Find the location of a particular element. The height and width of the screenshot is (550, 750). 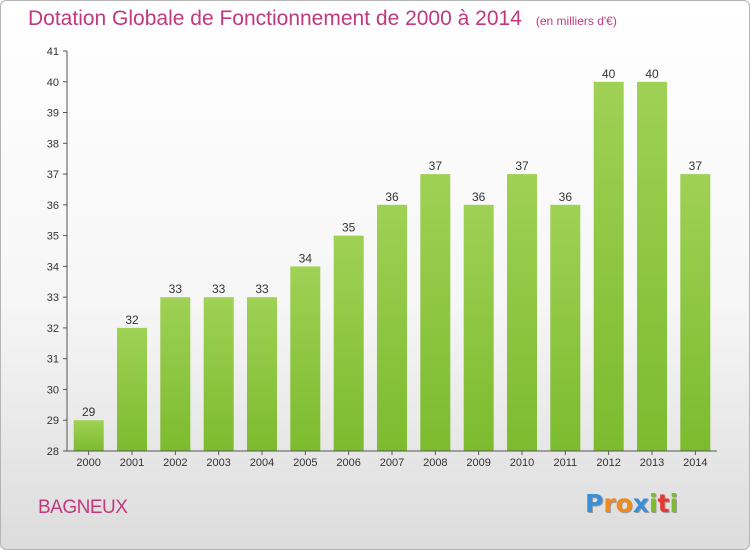

logo-letter-5: t is located at coordinates (663, 503).